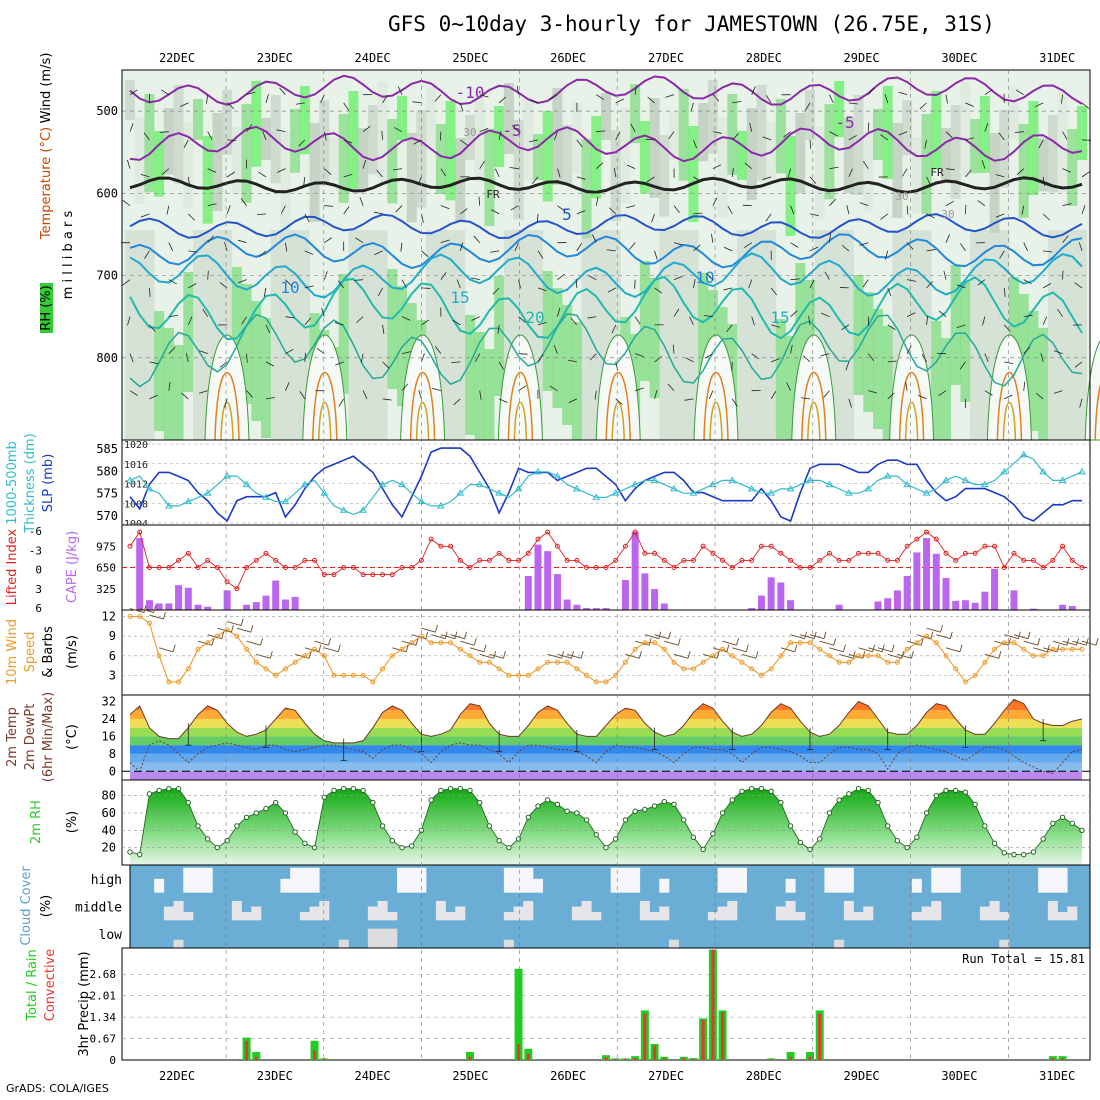  I want to click on precip-conv-label: Convective, so click(50, 985).